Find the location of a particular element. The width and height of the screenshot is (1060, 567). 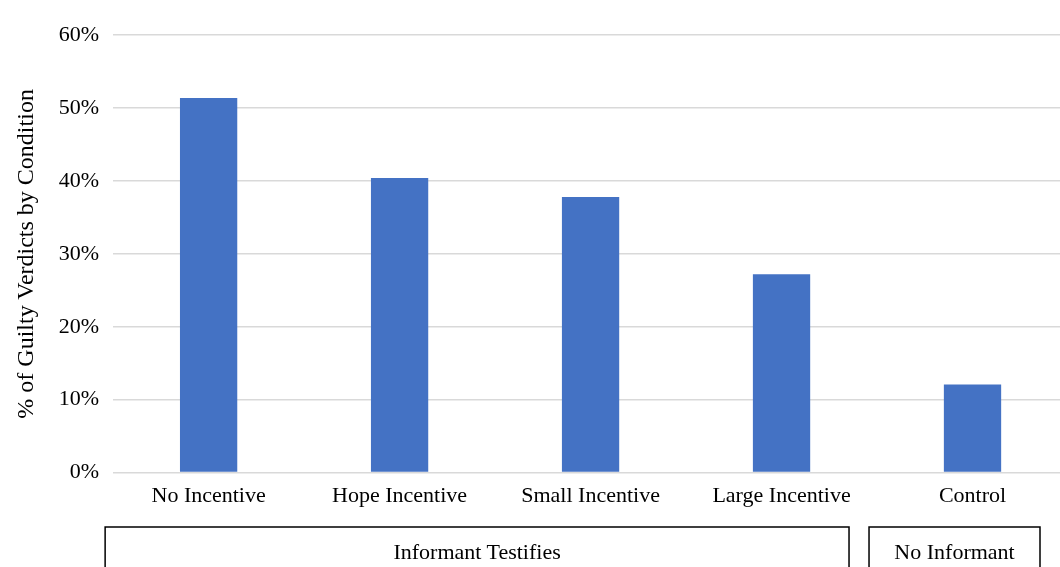

x-tick-label: Control is located at coordinates (972, 494).